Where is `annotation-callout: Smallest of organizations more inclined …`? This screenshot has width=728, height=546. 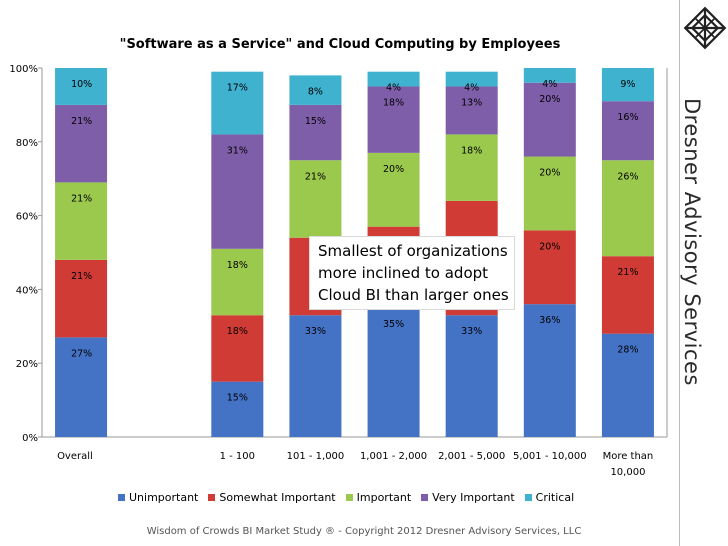 annotation-callout: Smallest of organizations more inclined … is located at coordinates (412, 273).